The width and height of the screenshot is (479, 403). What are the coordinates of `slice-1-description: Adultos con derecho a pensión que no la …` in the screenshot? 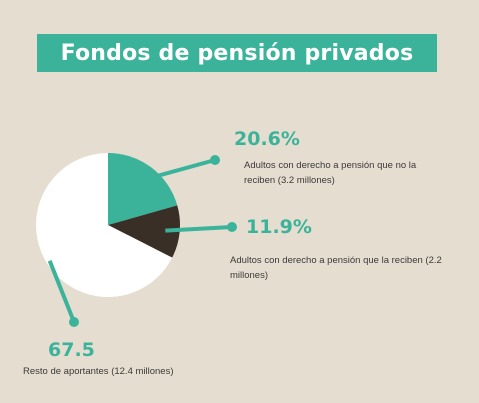 It's located at (330, 173).